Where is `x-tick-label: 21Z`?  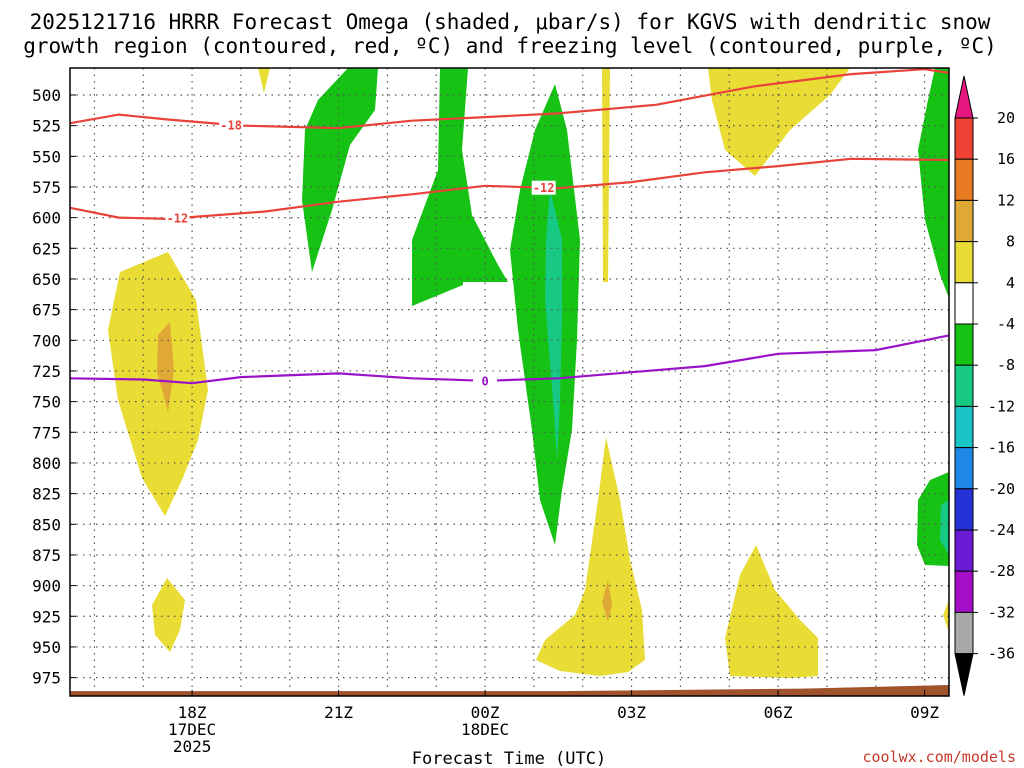 x-tick-label: 21Z is located at coordinates (338, 712).